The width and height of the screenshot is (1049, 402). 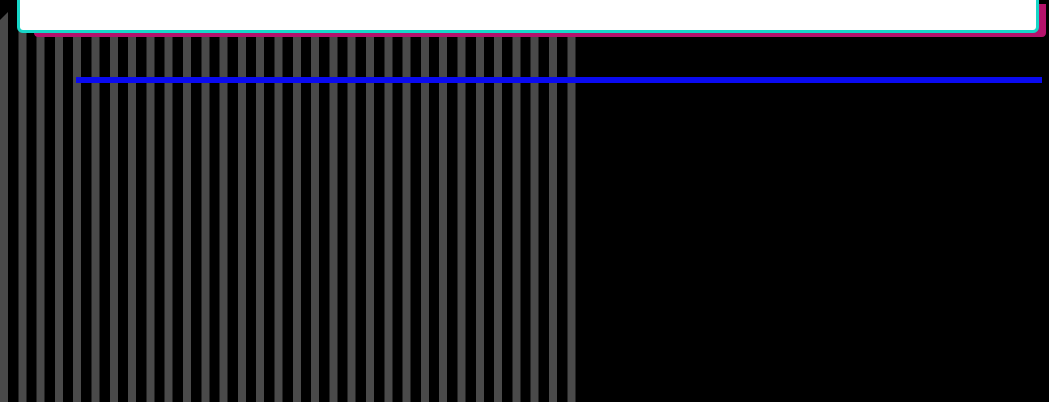 I want to click on corner-notch, so click(x=10, y=10).